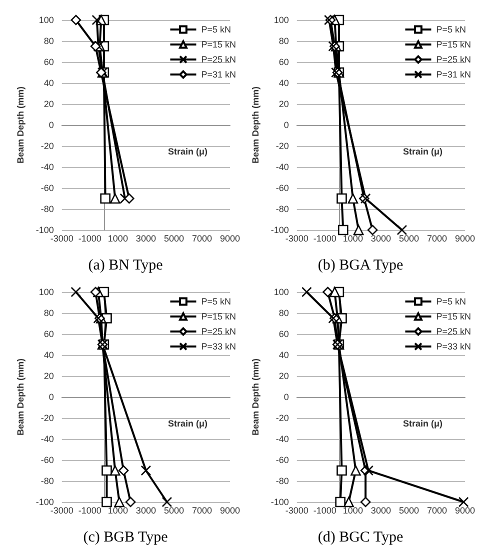 The height and width of the screenshot is (553, 487). What do you see at coordinates (126, 266) in the screenshot?
I see `text: (a) BN Type` at bounding box center [126, 266].